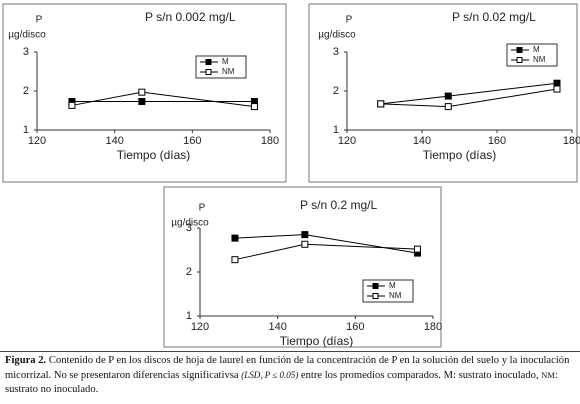  Describe the element at coordinates (26, 360) in the screenshot. I see `caption-label: Figura 2.` at that location.